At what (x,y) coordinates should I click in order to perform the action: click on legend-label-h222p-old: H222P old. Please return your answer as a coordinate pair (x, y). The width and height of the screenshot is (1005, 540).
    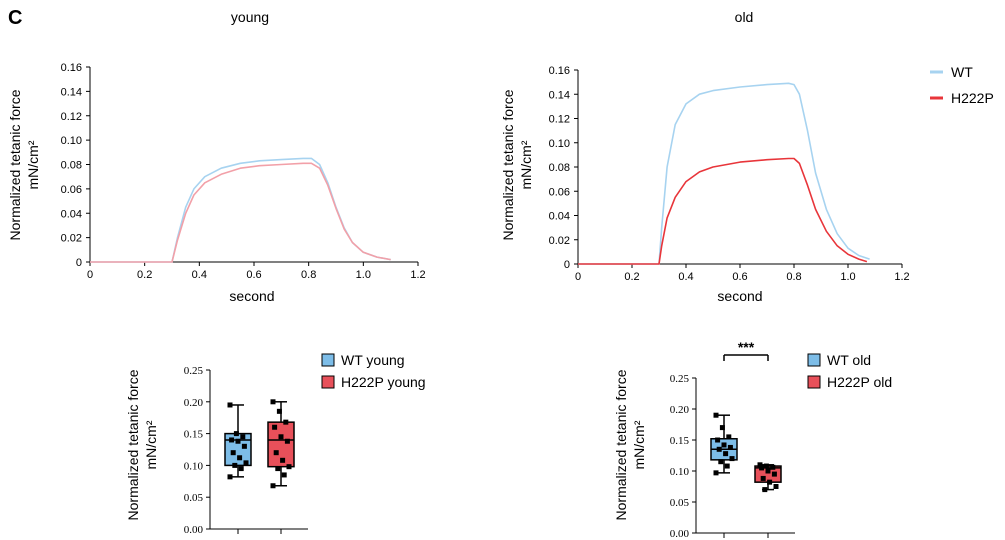
    Looking at the image, I should click on (859, 382).